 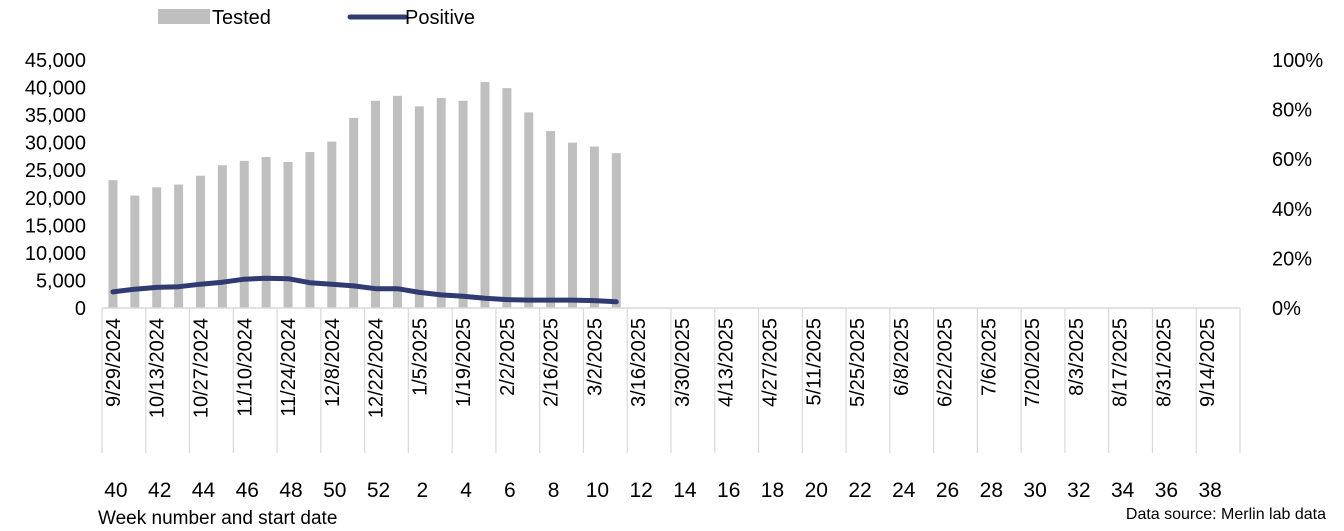 What do you see at coordinates (991, 490) in the screenshot?
I see `x-week-label: 28` at bounding box center [991, 490].